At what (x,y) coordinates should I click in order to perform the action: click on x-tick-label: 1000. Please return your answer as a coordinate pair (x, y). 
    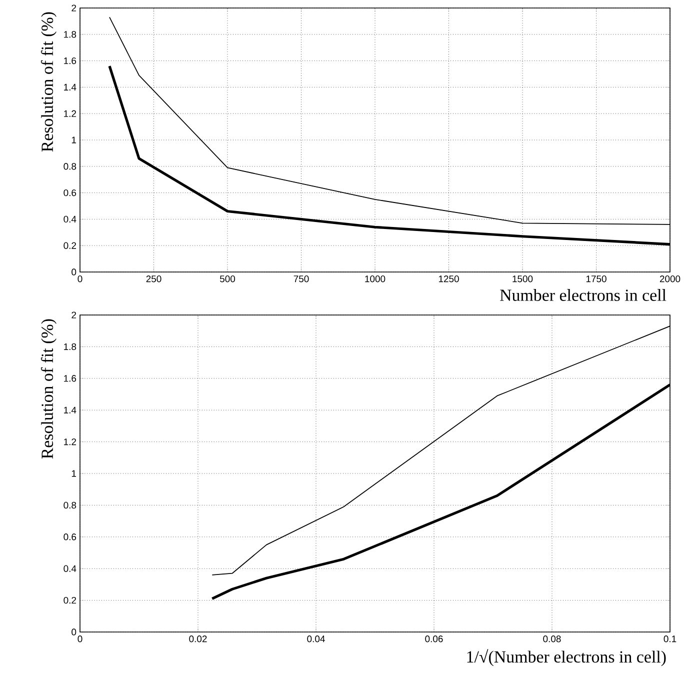
    Looking at the image, I should click on (375, 279).